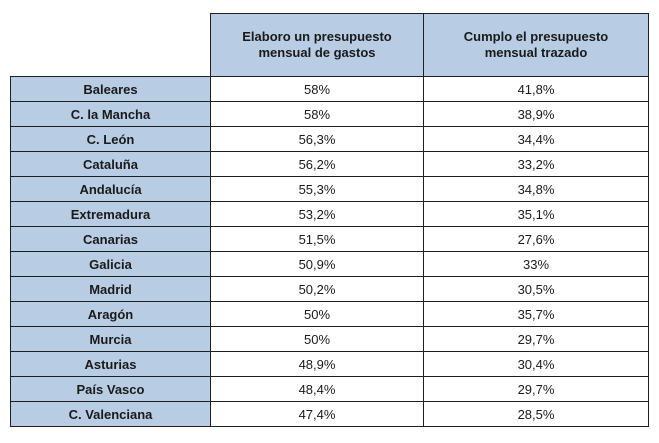 The image size is (659, 443). I want to click on cumplo-cell: 35,1%, so click(536, 214).